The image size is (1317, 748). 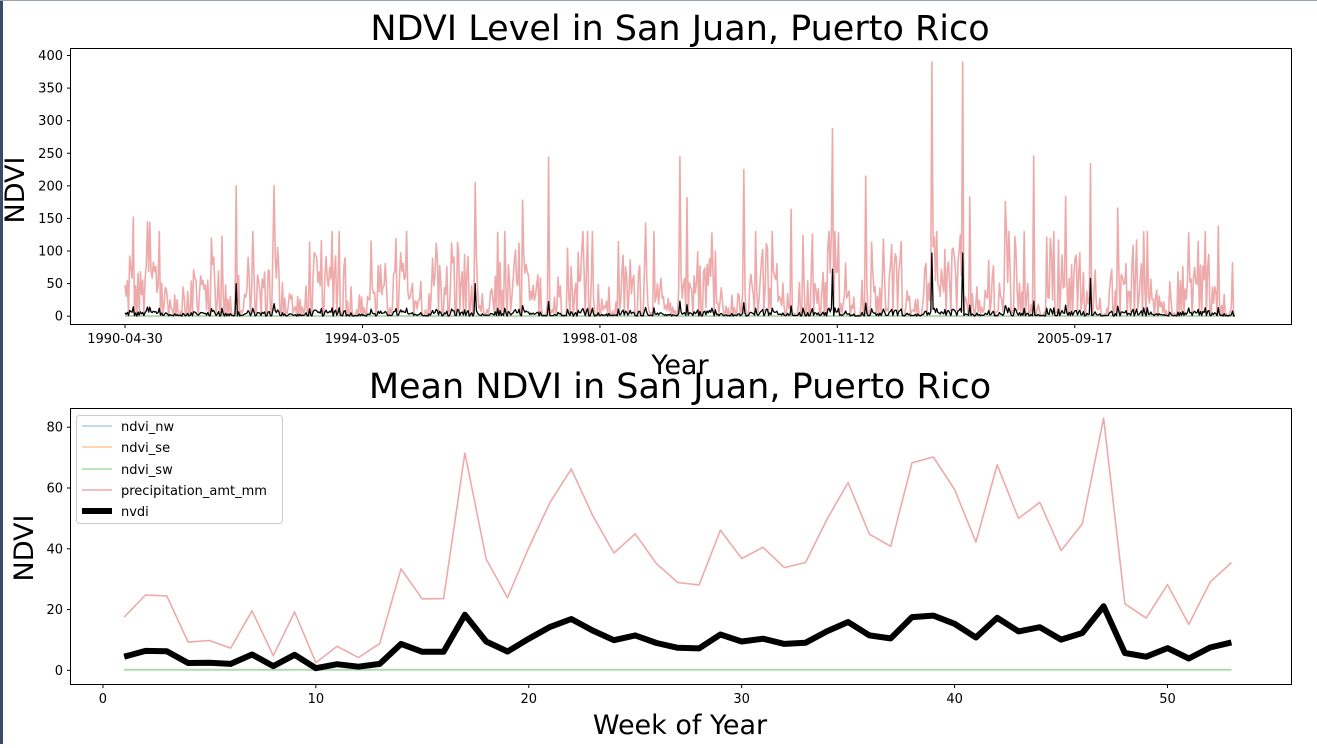 I want to click on top-y-tick-label: 250, so click(x=50, y=154).